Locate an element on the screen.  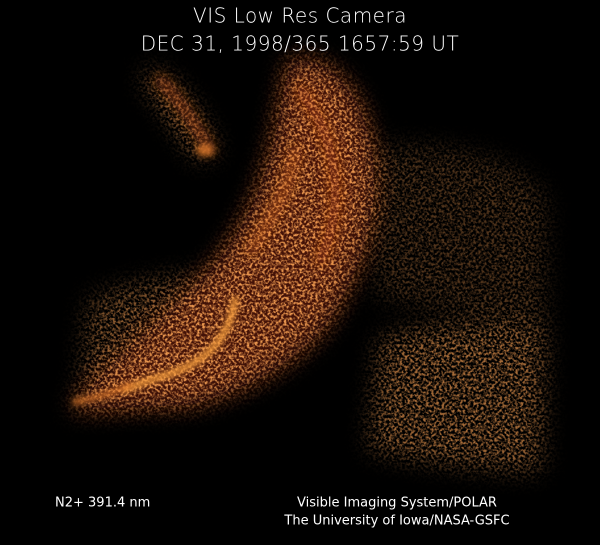
timestamp: DEC 31, 1998/365 1657:59 UT is located at coordinates (300, 44).